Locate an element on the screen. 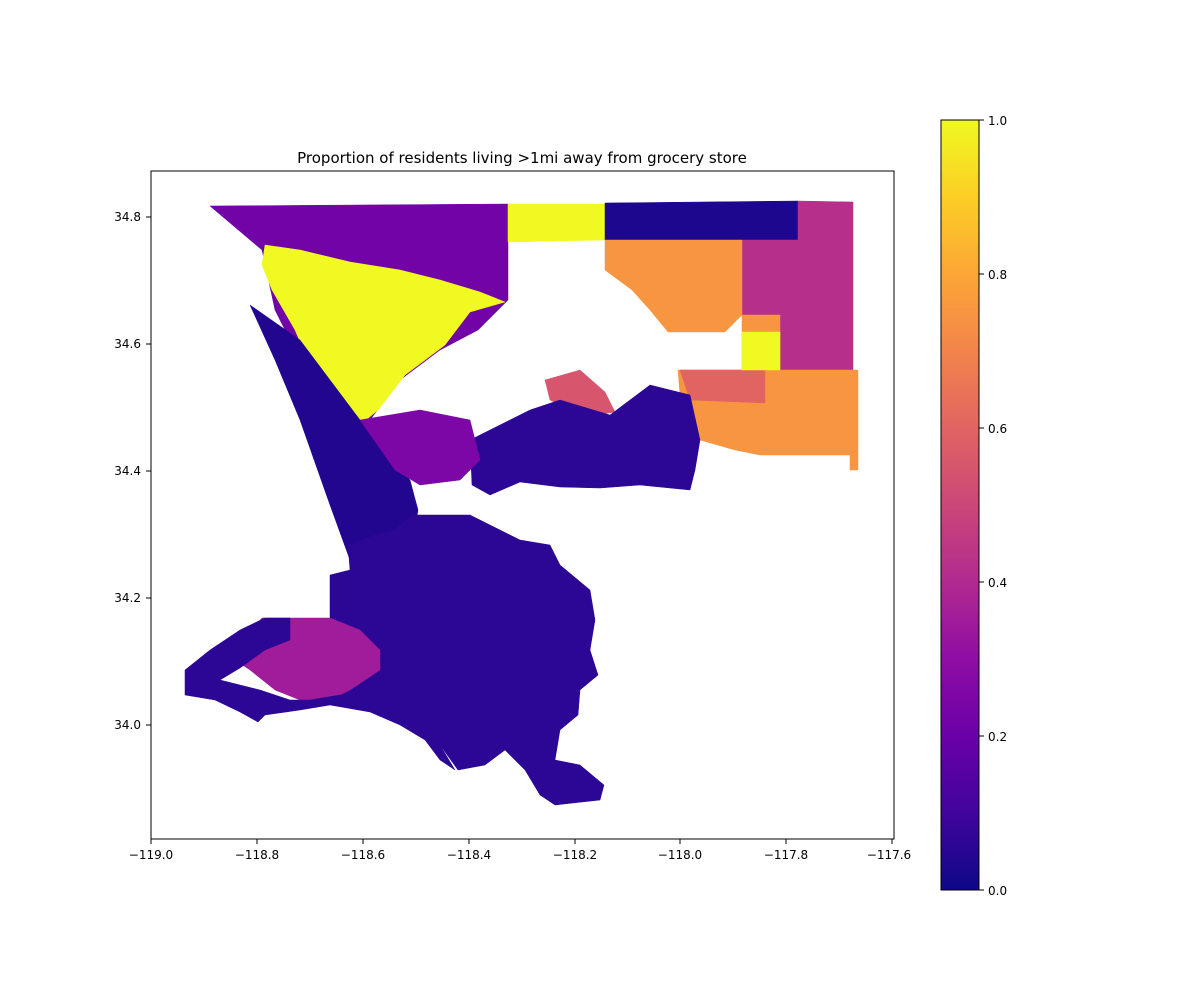 The image size is (1200, 1000). region-palmdale-south is located at coordinates (722, 386).